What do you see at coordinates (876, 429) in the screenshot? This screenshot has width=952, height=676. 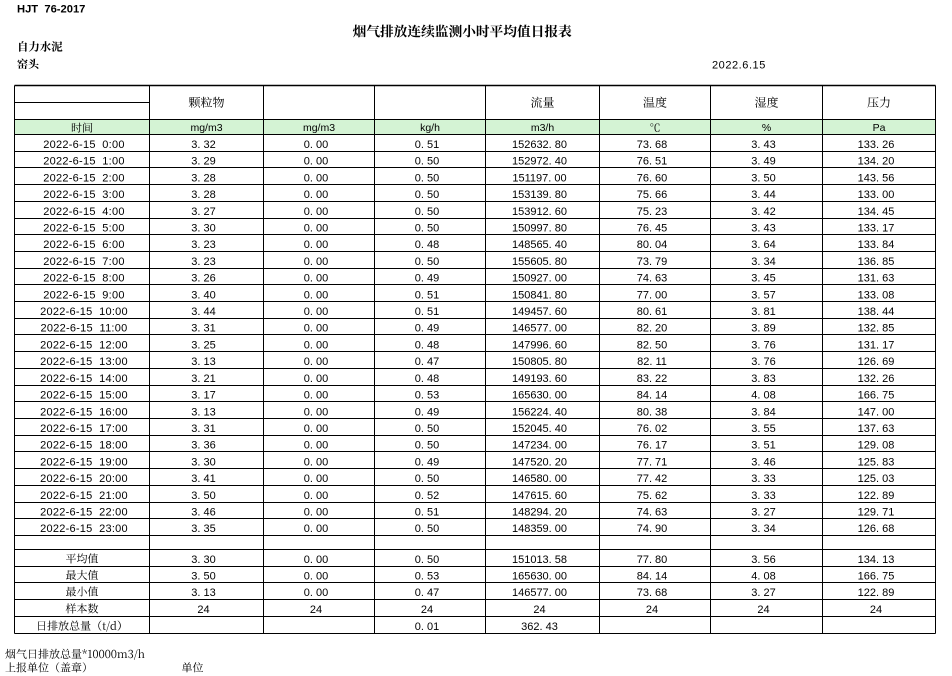 I see `svg-text: 137. 63` at bounding box center [876, 429].